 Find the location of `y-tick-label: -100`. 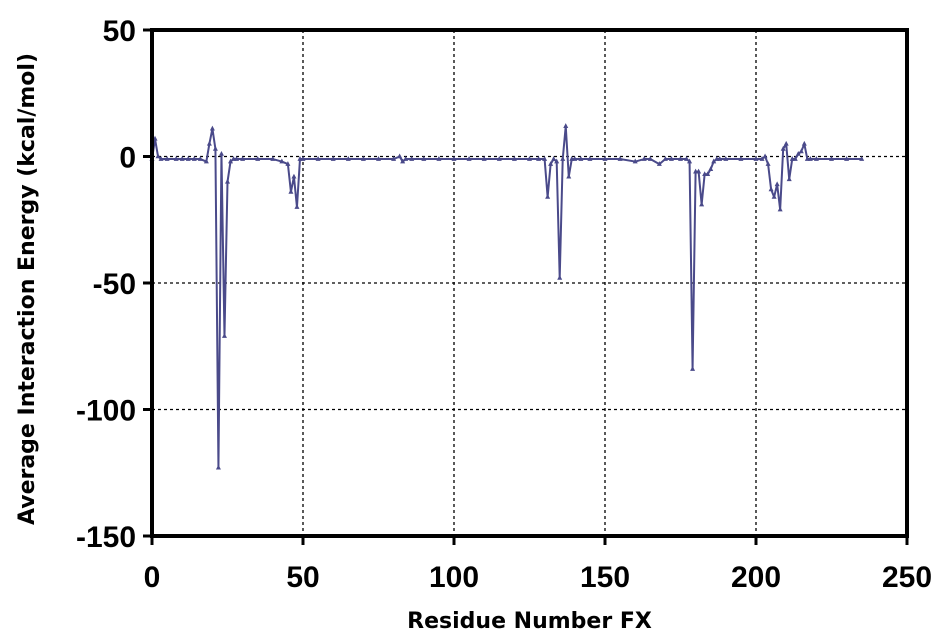

y-tick-label: -100 is located at coordinates (106, 411).